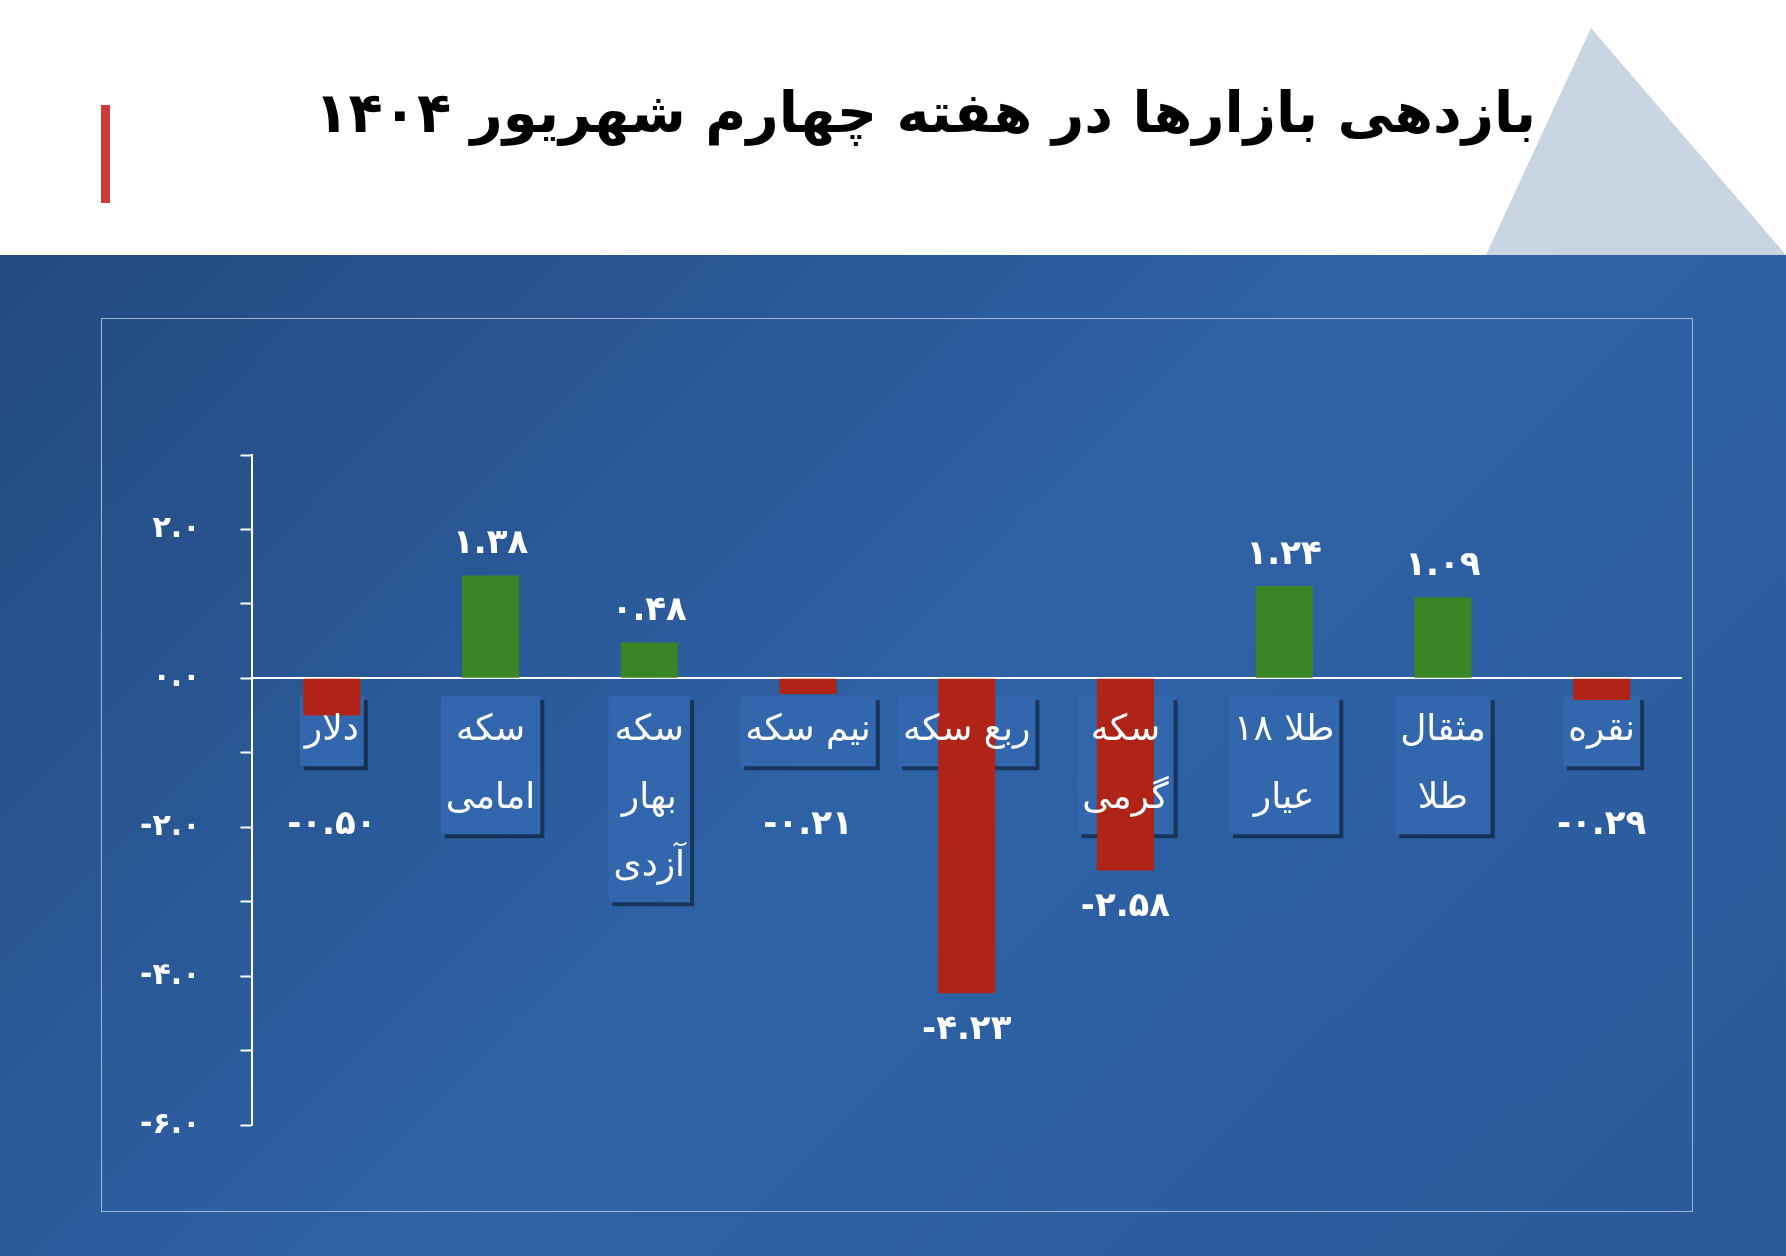 Image resolution: width=1786 pixels, height=1256 pixels. I want to click on x-tick-label: طلا ۱۸ عیار, so click(1284, 761).